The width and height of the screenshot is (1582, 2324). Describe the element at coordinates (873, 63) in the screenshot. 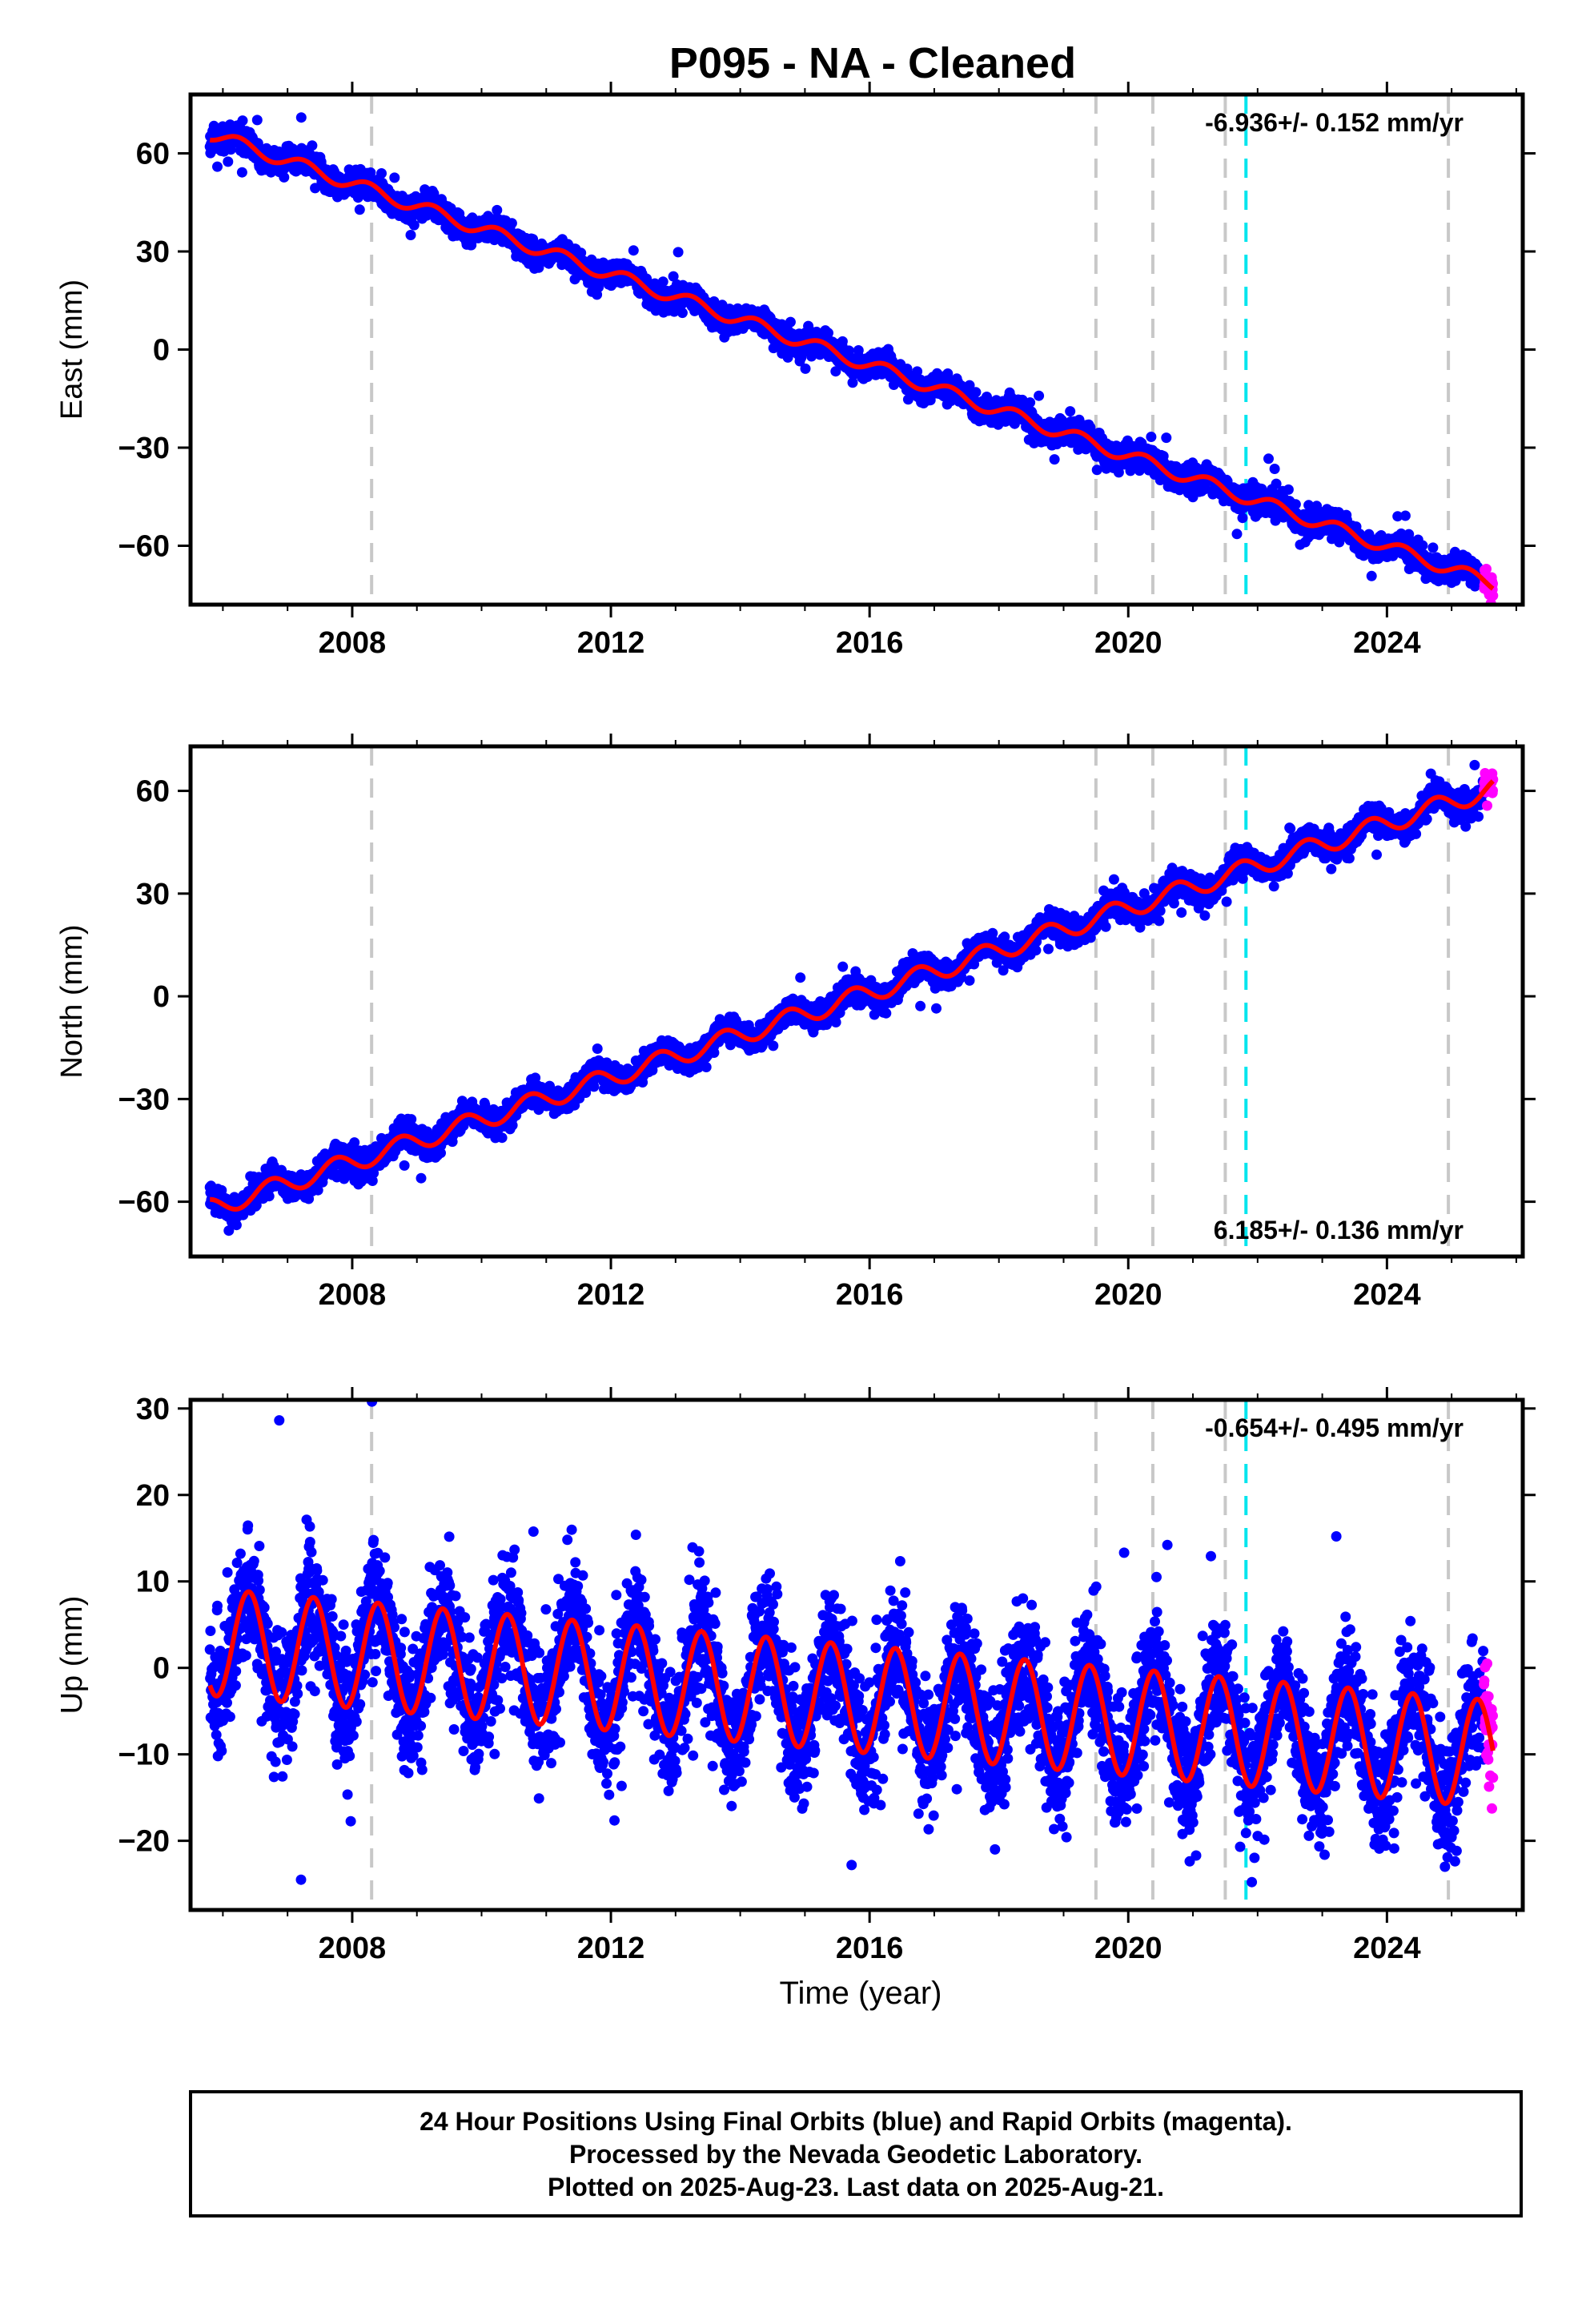

I see `chart-title: P095 - NA - Cleaned` at that location.